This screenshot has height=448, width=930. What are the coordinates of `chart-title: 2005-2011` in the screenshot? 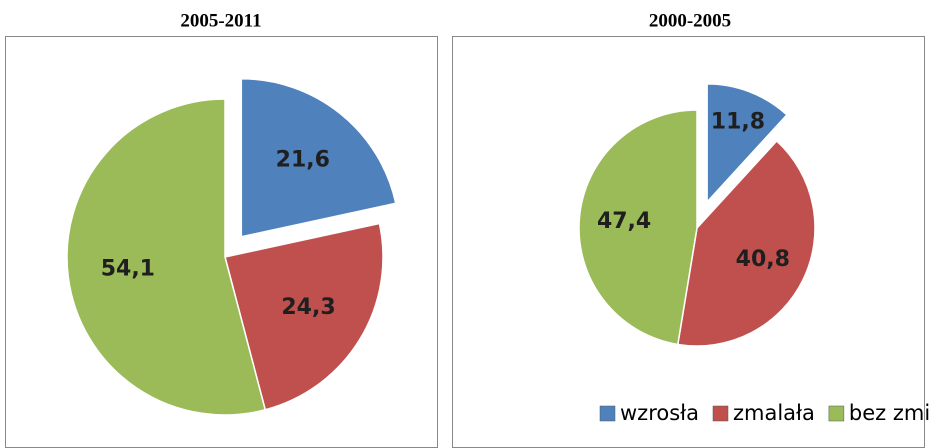 It's located at (220, 20).